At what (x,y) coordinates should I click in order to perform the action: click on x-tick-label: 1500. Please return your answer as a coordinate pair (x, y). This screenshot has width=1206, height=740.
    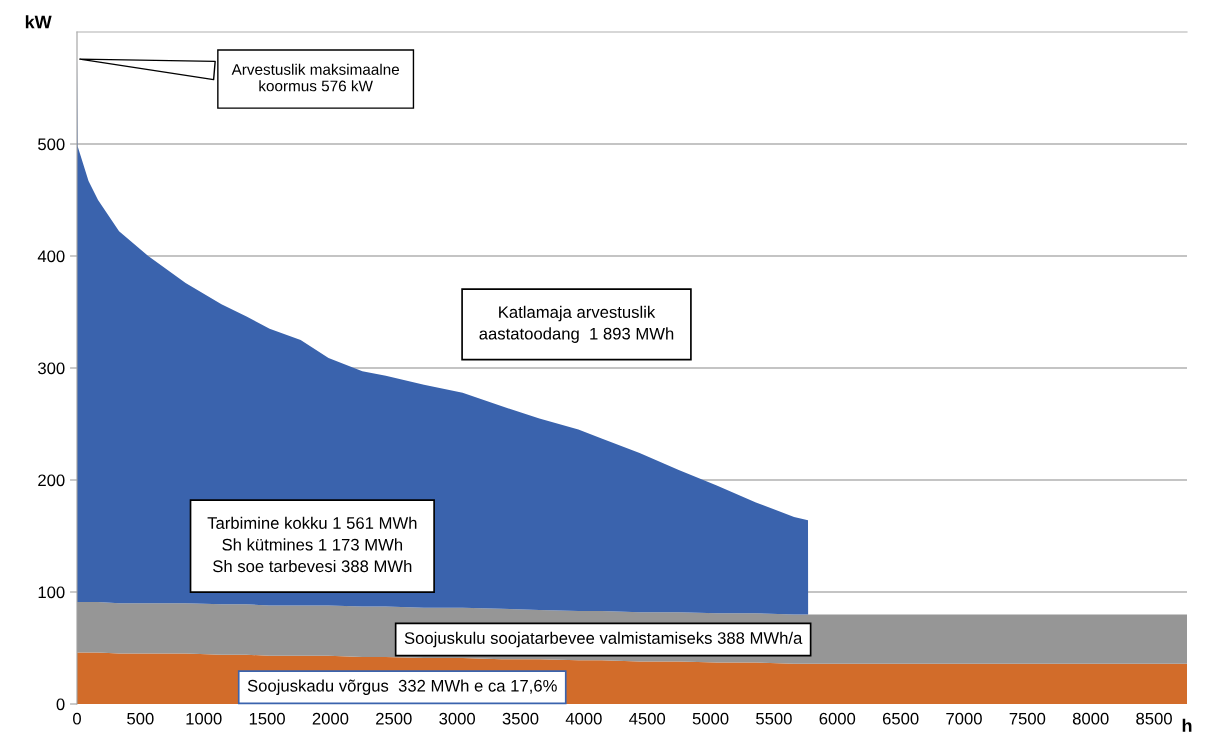
    Looking at the image, I should click on (267, 718).